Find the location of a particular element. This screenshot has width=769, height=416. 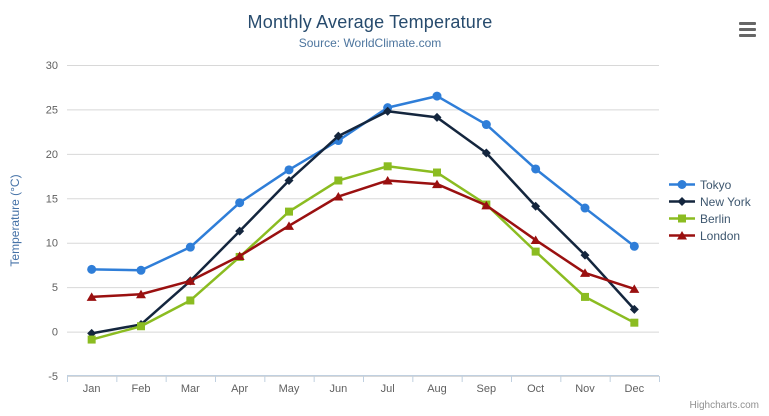

chart-title: Monthly Average Temperature is located at coordinates (370, 22).